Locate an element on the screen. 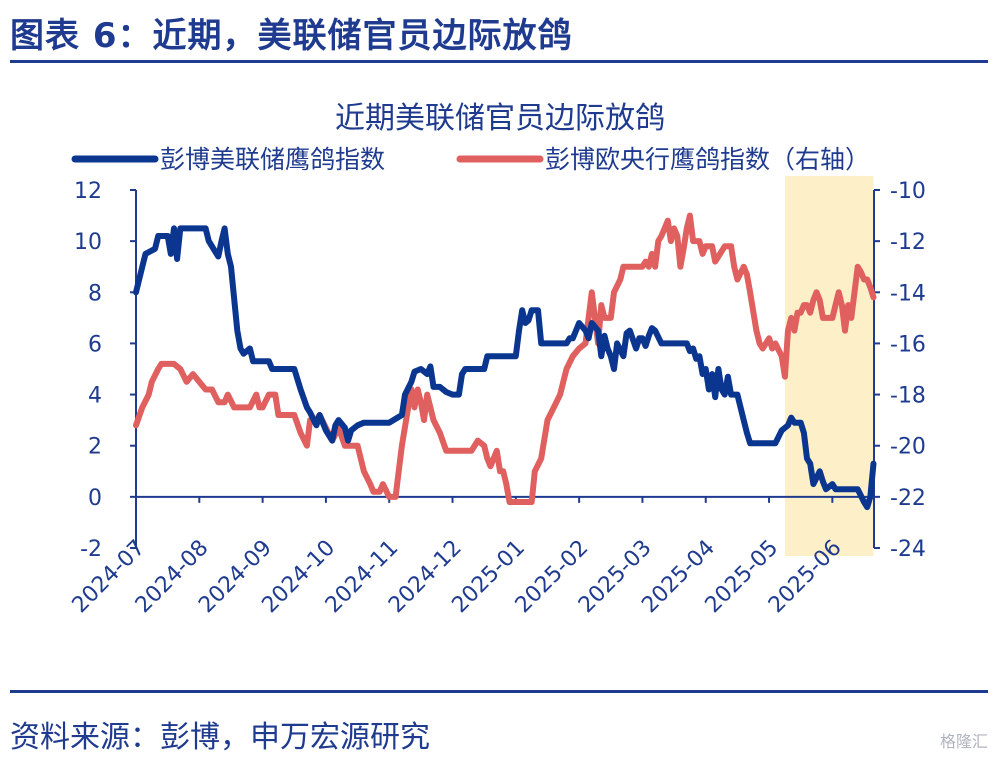 This screenshot has width=1000, height=758. y-right-tick-label: -10 is located at coordinates (908, 191).